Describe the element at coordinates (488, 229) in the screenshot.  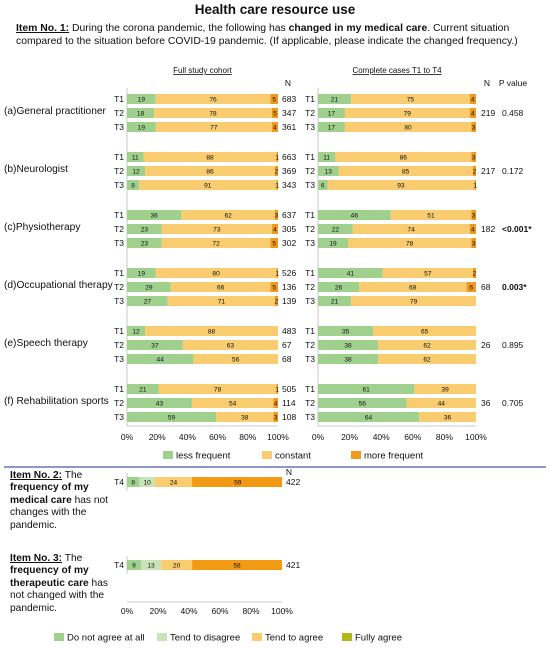
I see `right-n-2: 182` at that location.